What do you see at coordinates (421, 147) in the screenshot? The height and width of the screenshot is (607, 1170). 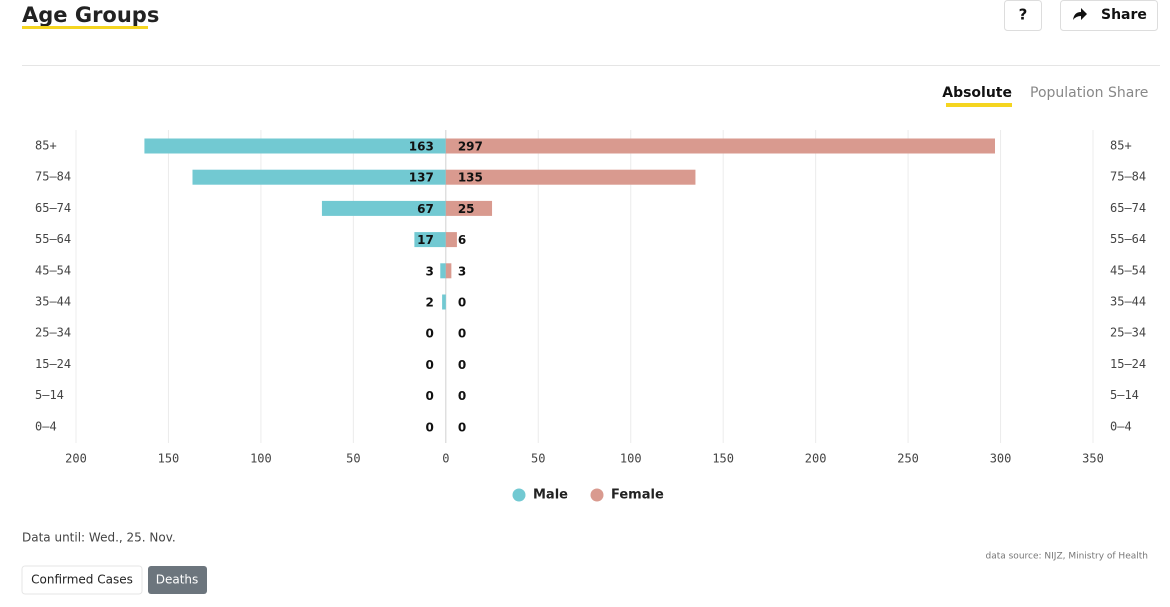 I see `value-label: 163` at bounding box center [421, 147].